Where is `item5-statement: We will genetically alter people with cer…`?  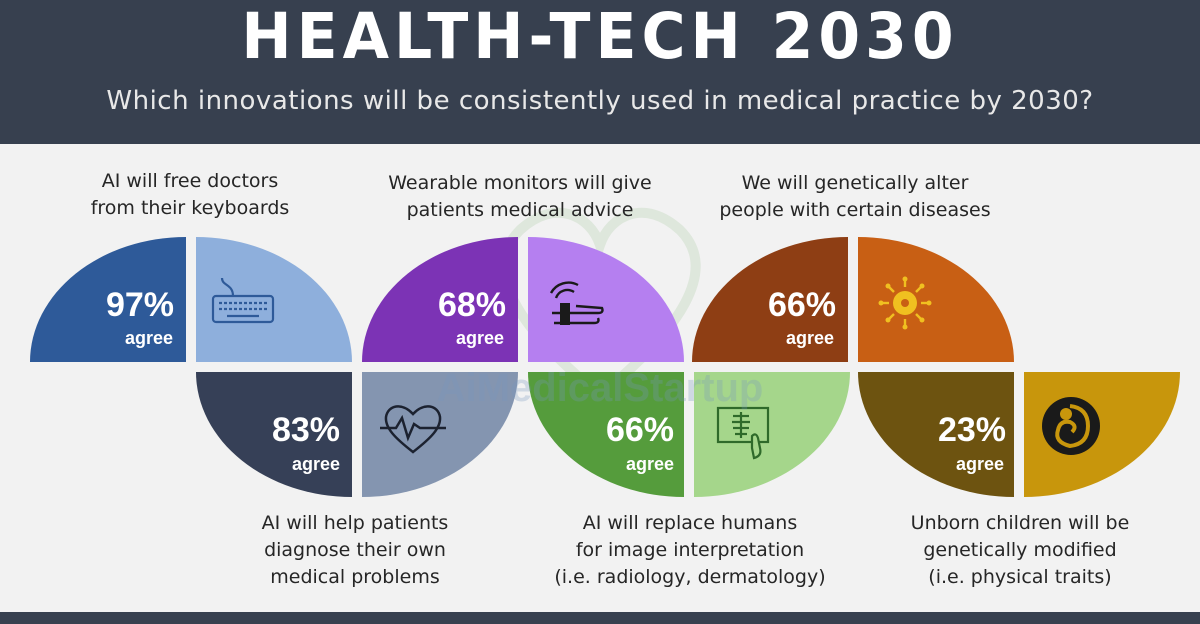
item5-statement: We will genetically alter people with cer… is located at coordinates (855, 196).